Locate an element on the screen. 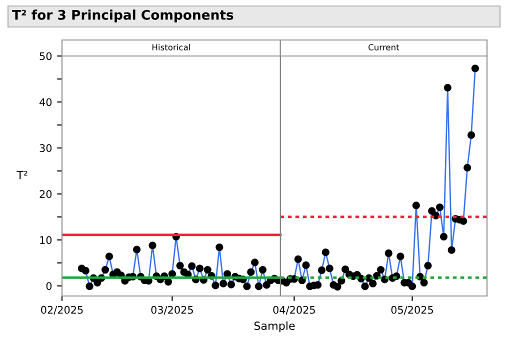 Image resolution: width=508 pixels, height=350 pixels. x-axis-title: Sample is located at coordinates (274, 326).